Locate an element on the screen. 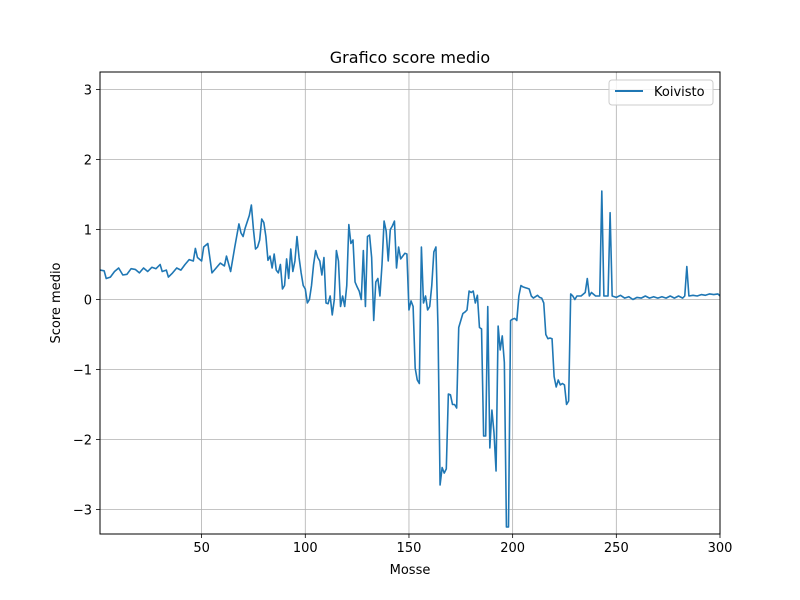 Image resolution: width=800 pixels, height=600 pixels. x-tick-label: 100 is located at coordinates (305, 548).